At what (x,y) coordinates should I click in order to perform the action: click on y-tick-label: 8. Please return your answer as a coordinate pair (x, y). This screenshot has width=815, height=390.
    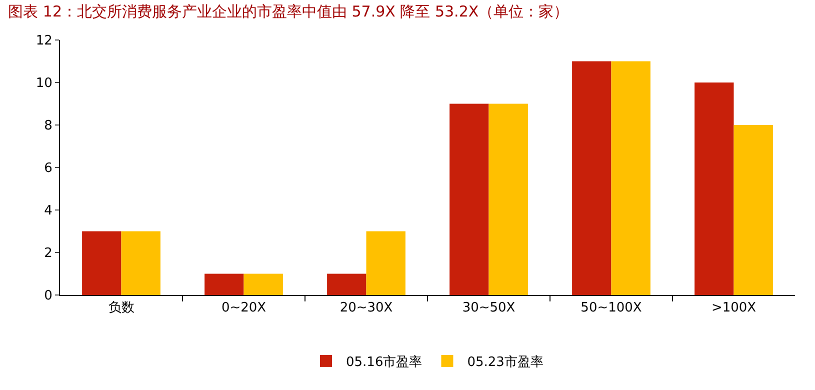
    Looking at the image, I should click on (48, 126).